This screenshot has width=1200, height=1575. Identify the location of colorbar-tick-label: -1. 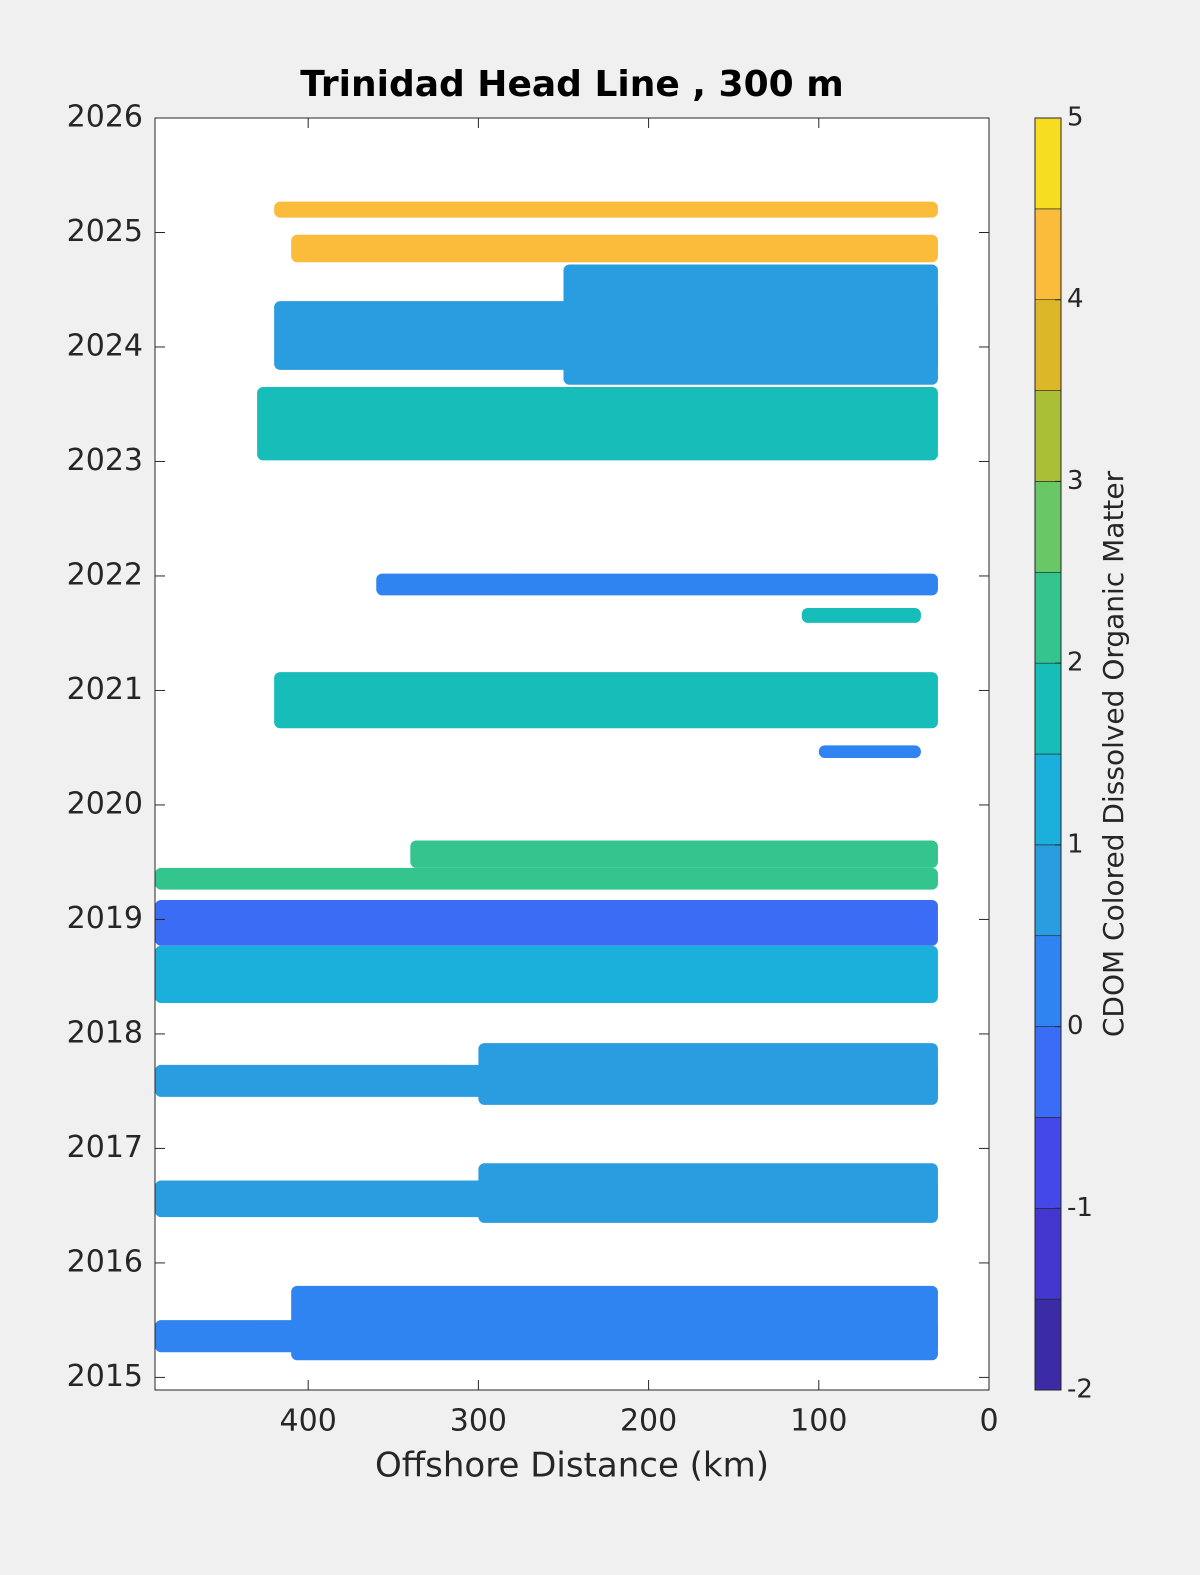
(1080, 1208).